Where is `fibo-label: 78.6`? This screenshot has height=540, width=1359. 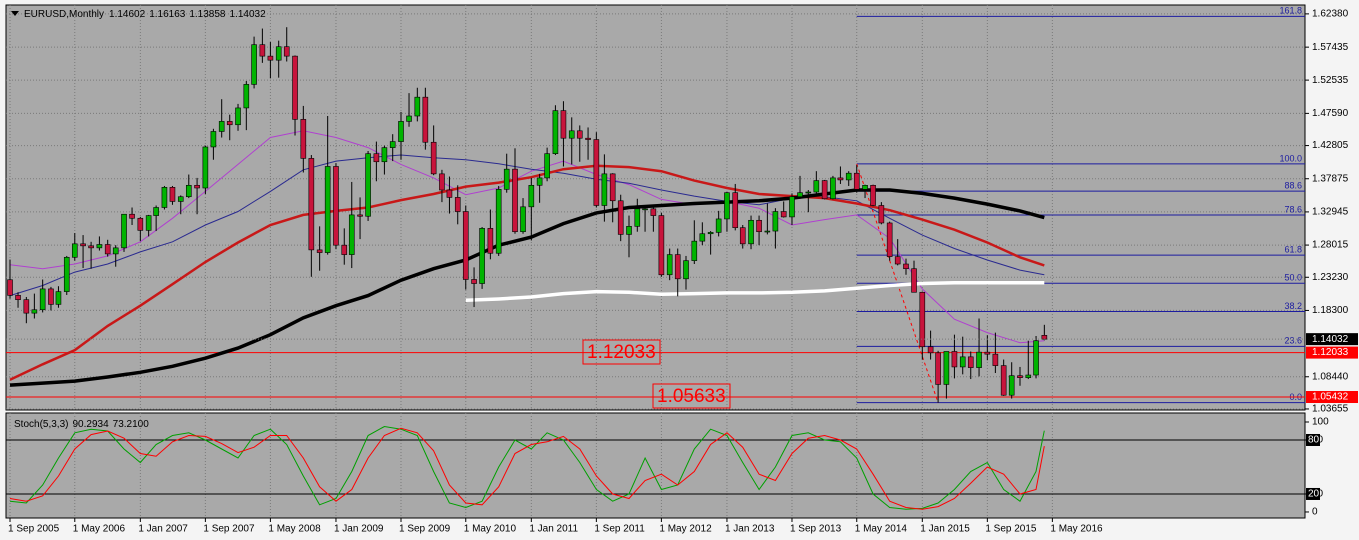
fibo-label: 78.6 is located at coordinates (1293, 209).